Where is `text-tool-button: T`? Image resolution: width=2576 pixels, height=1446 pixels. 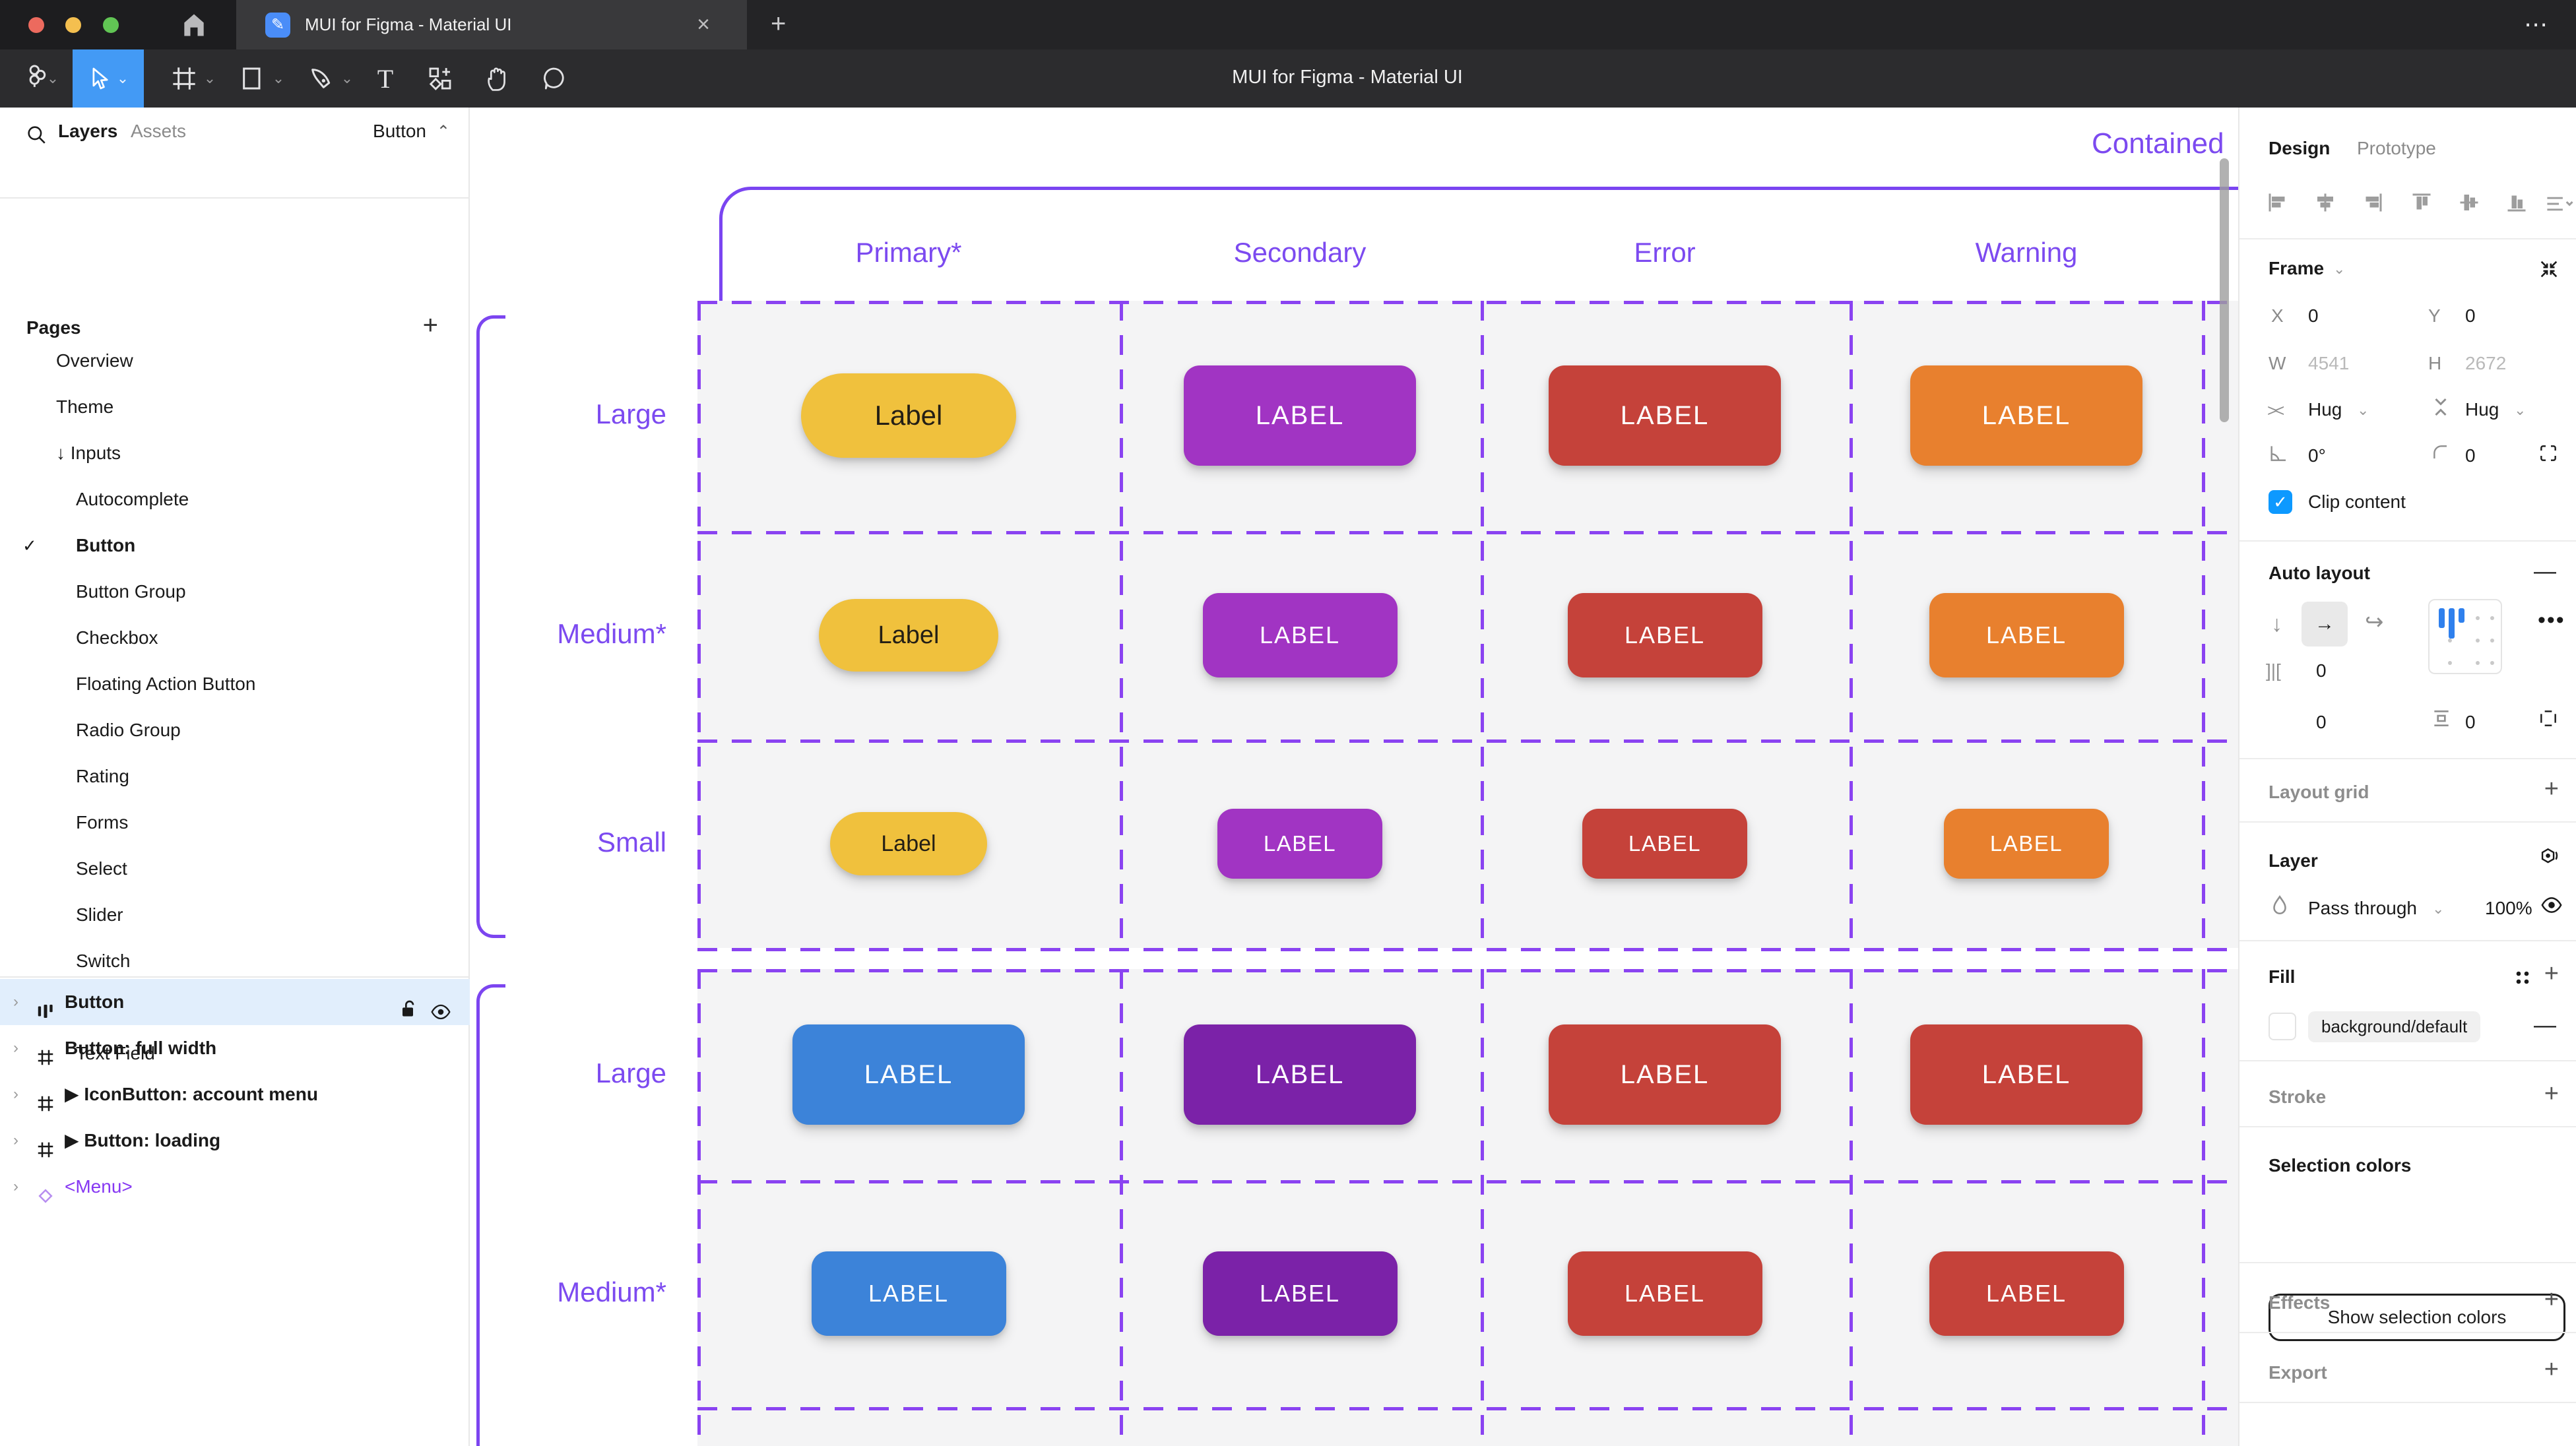
text-tool-button: T is located at coordinates (386, 78).